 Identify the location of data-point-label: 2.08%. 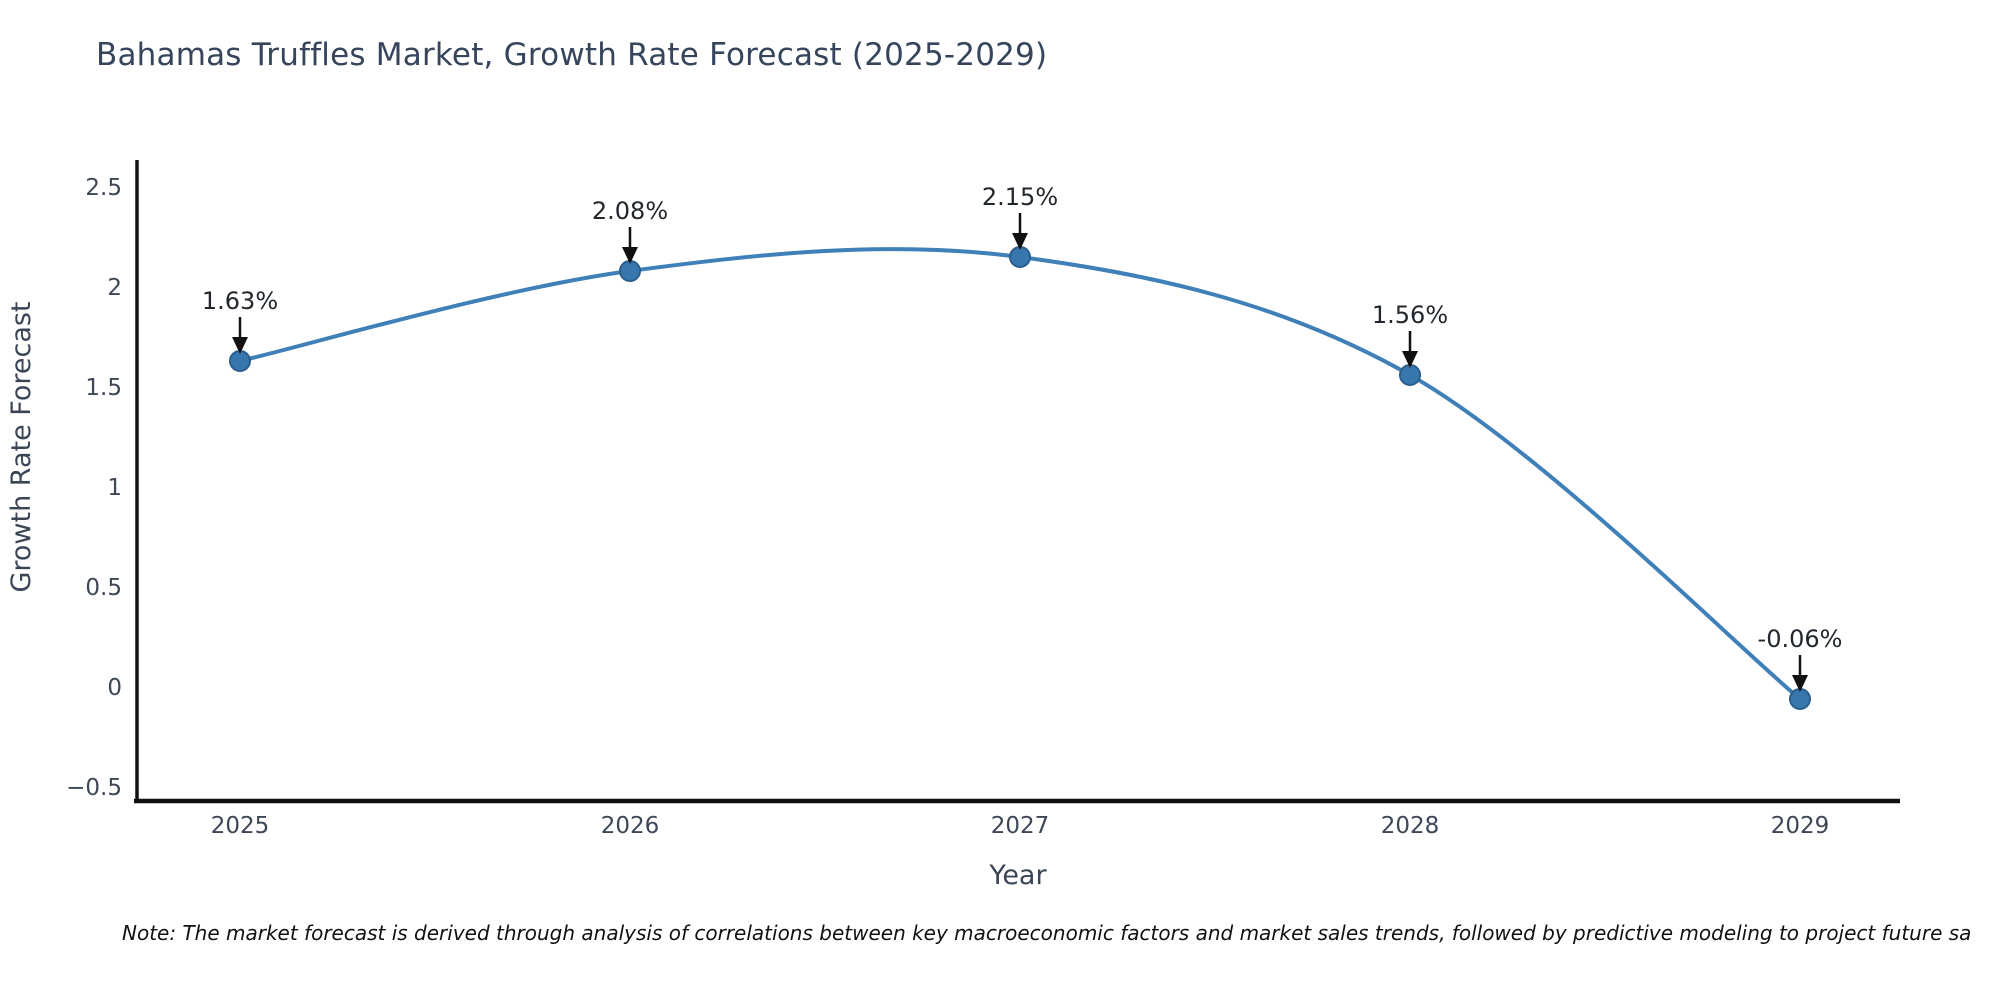
(630, 211).